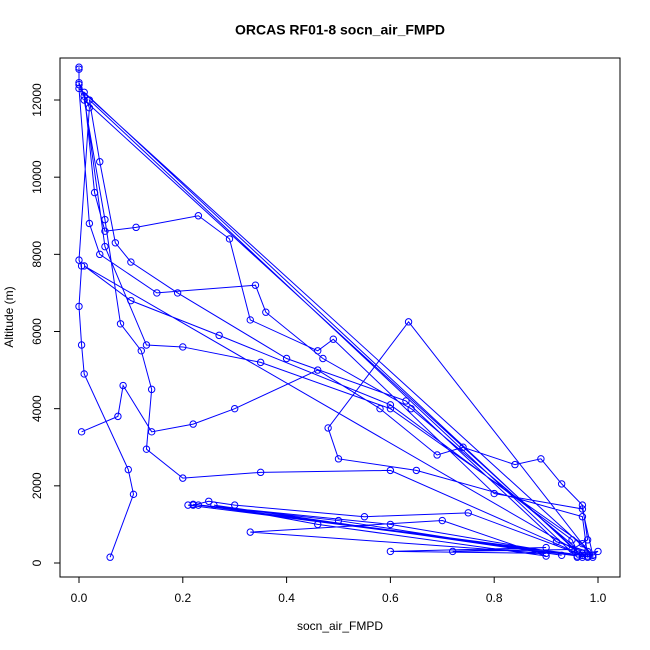 The image size is (650, 650). What do you see at coordinates (494, 598) in the screenshot?
I see `x-tick-label: 0.8` at bounding box center [494, 598].